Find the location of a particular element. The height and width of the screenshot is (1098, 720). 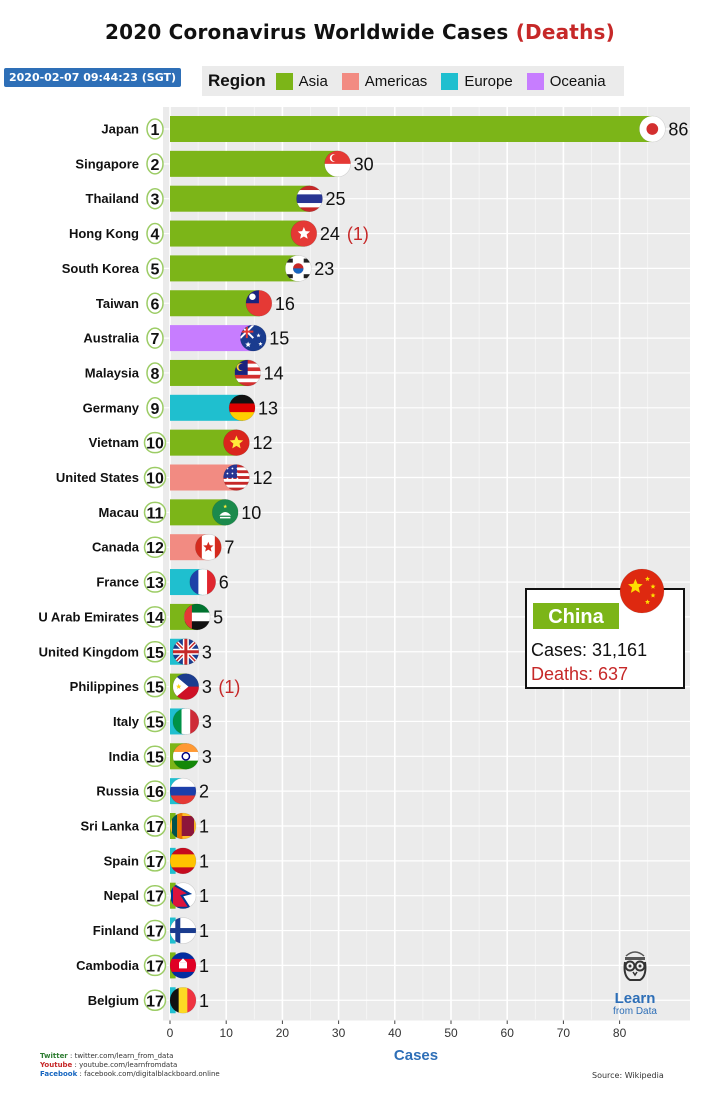

country-label: Russia is located at coordinates (117, 791).